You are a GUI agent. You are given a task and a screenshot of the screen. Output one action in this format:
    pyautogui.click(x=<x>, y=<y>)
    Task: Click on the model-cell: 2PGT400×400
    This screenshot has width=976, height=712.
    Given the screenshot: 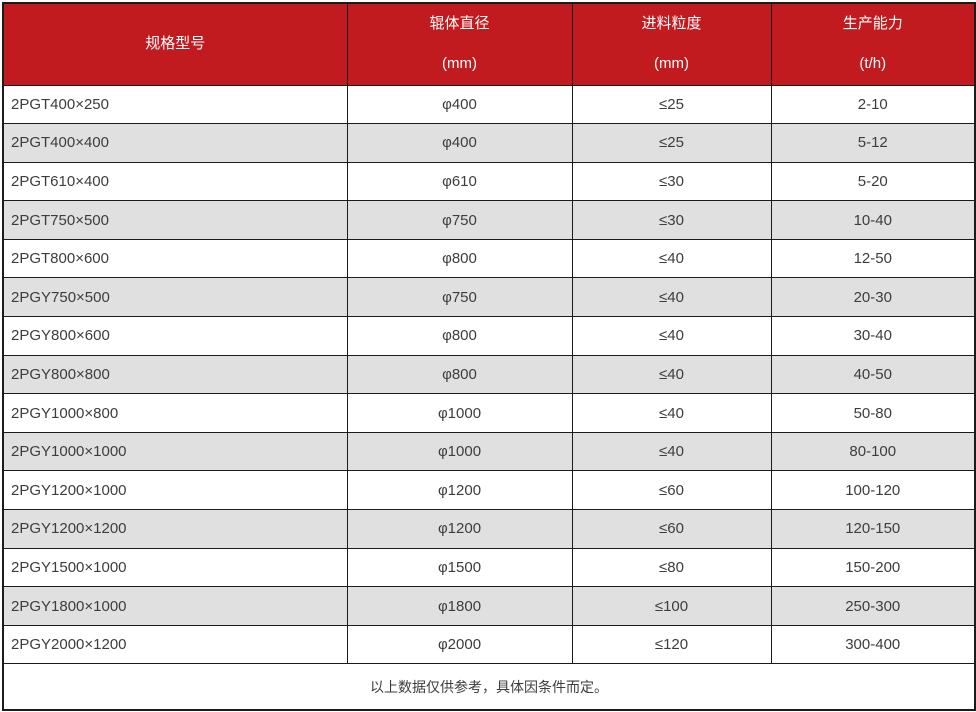 What is the action you would take?
    pyautogui.click(x=175, y=143)
    